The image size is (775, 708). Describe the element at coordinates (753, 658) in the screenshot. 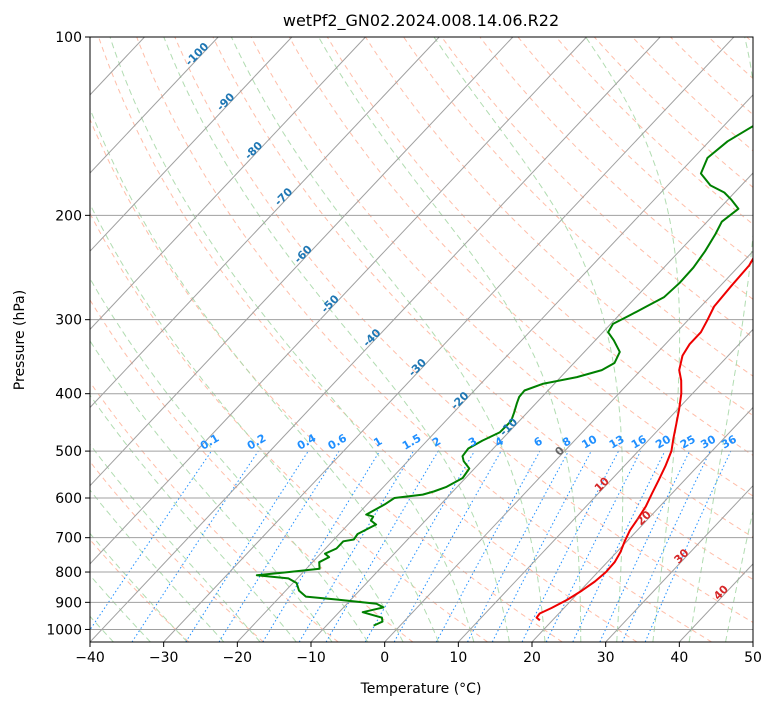

I see `x-tick-label: 50` at that location.